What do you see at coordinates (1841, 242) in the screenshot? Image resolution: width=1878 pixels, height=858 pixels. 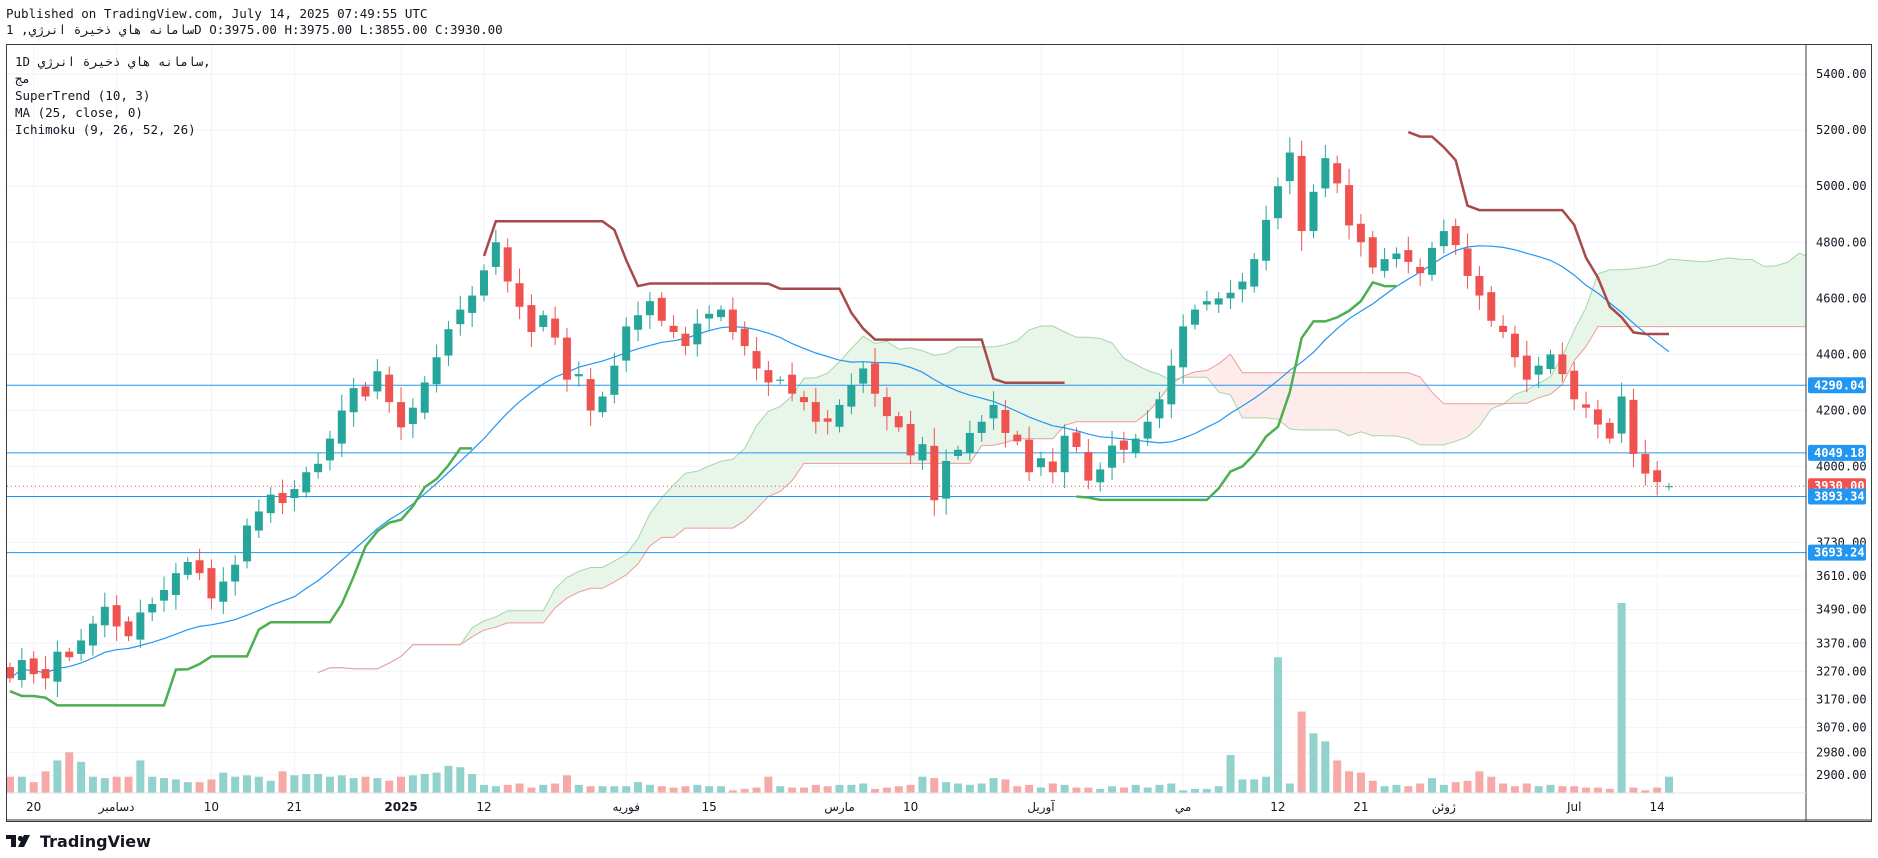 I see `price-tick-label: 4800.00` at bounding box center [1841, 242].